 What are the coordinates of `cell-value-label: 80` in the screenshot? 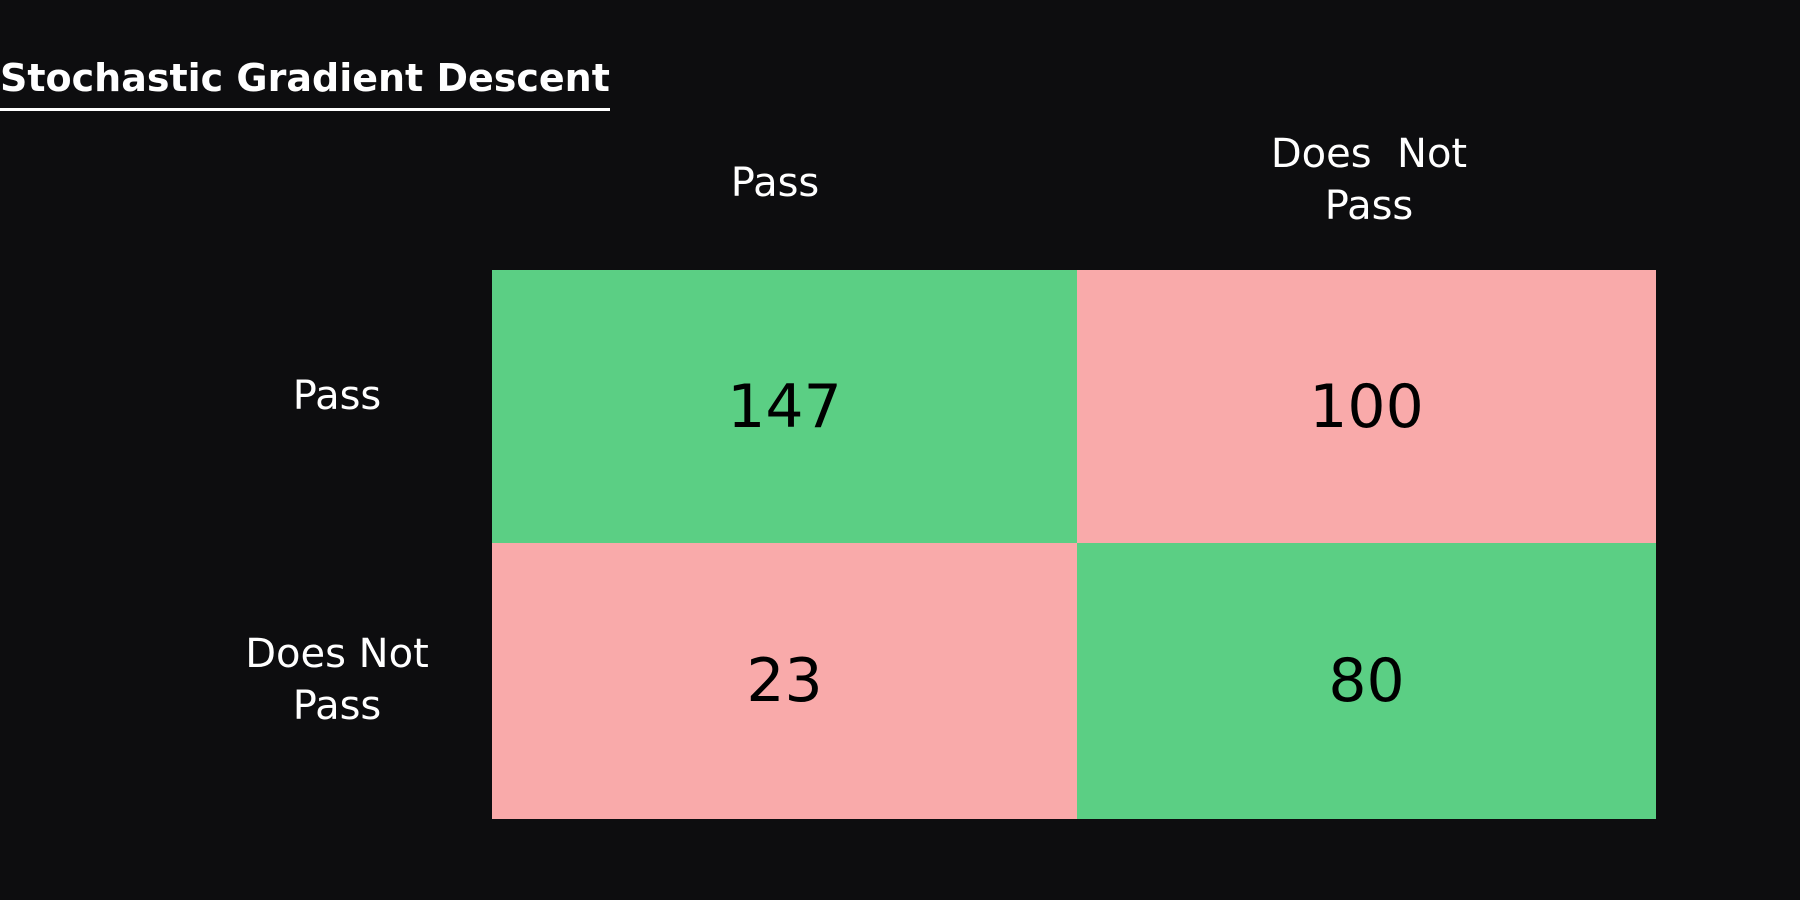 It's located at (1366, 681).